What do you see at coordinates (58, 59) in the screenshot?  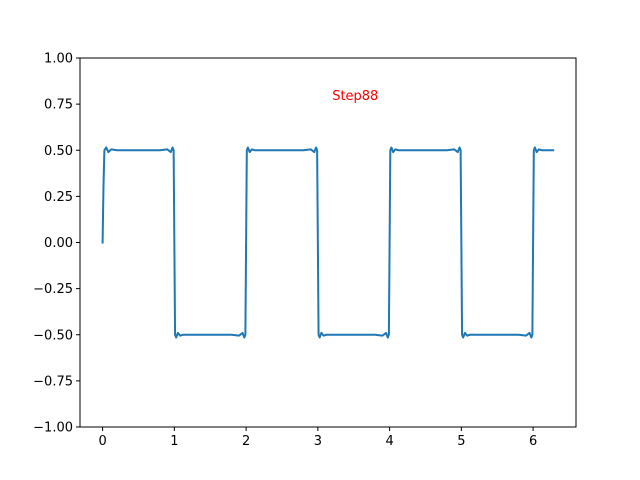 I see `y-tick-label: 1.00` at bounding box center [58, 59].